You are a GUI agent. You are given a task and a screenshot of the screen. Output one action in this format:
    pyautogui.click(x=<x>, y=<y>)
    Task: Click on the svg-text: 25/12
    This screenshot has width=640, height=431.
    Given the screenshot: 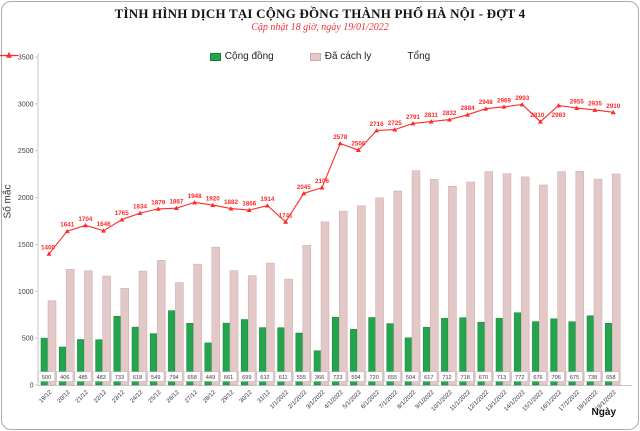 What is the action you would take?
    pyautogui.click(x=155, y=396)
    